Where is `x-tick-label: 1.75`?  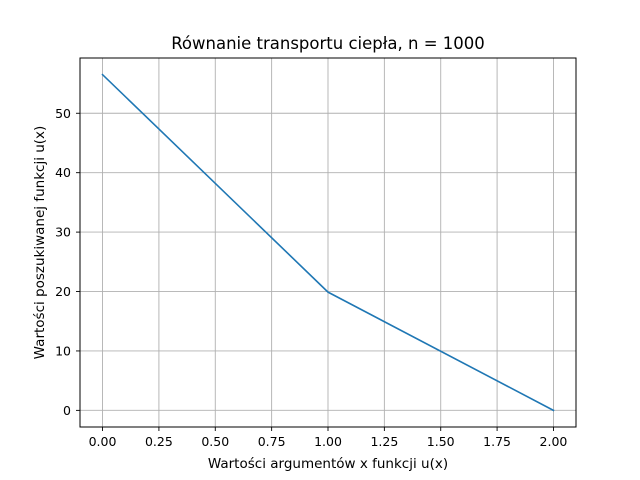 x-tick-label: 1.75 is located at coordinates (497, 441).